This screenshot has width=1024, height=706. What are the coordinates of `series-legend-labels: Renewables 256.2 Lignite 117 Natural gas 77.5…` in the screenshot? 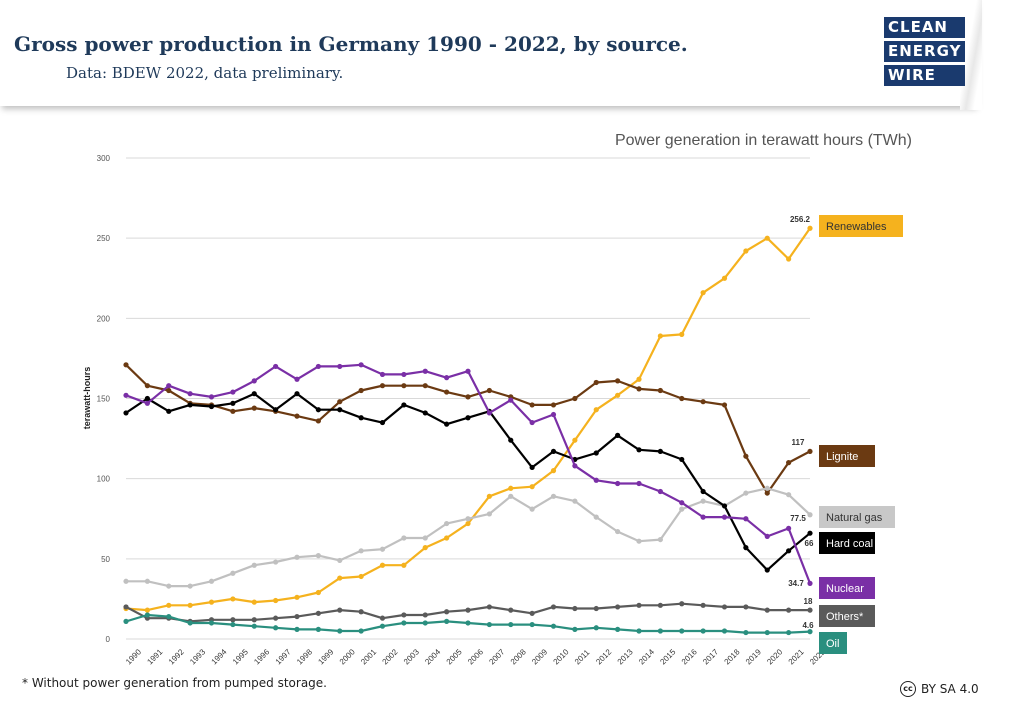 It's located at (845, 434).